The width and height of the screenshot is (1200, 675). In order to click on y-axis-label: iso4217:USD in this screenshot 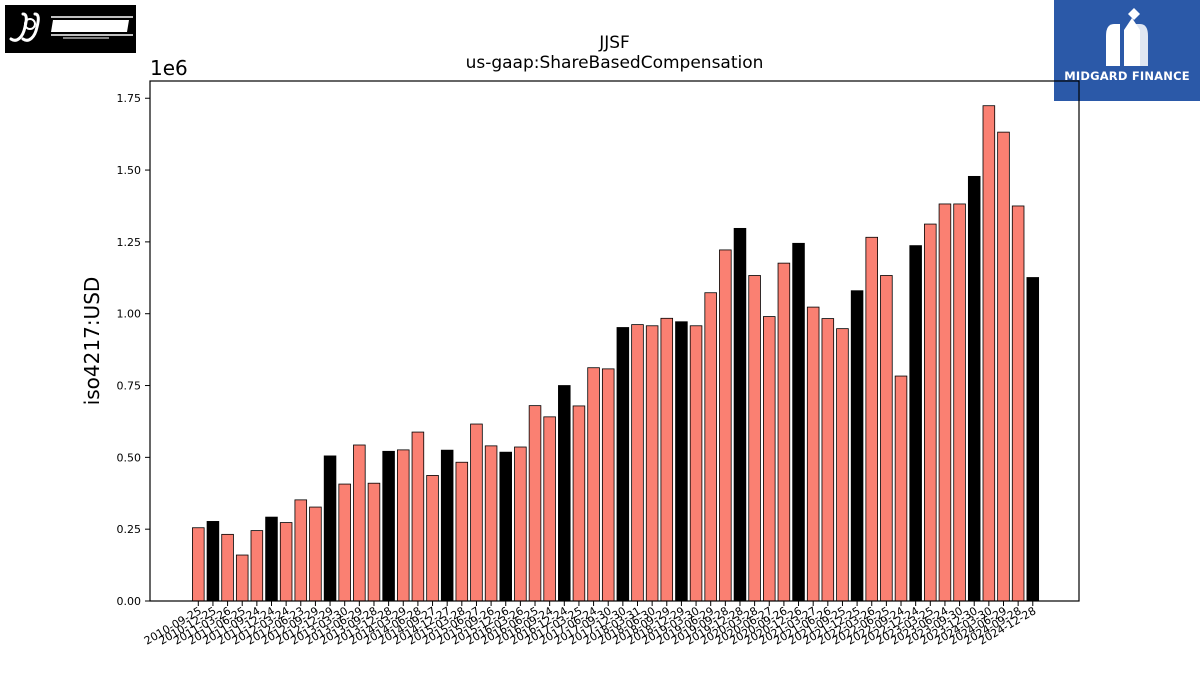, I will do `click(92, 341)`.